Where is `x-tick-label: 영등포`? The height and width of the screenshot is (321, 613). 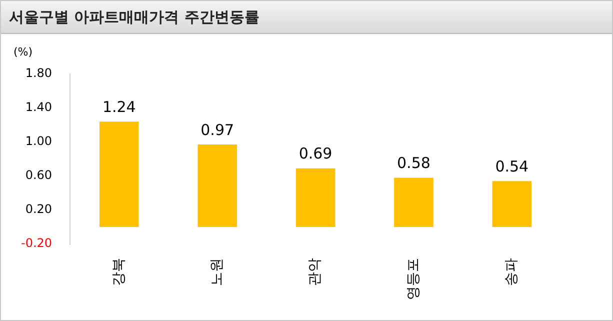 x-tick-label: 영등포 is located at coordinates (413, 279).